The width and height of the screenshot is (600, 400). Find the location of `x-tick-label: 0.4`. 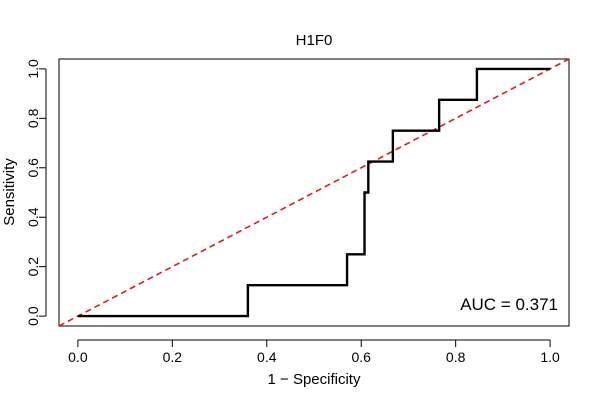

x-tick-label: 0.4 is located at coordinates (267, 357).